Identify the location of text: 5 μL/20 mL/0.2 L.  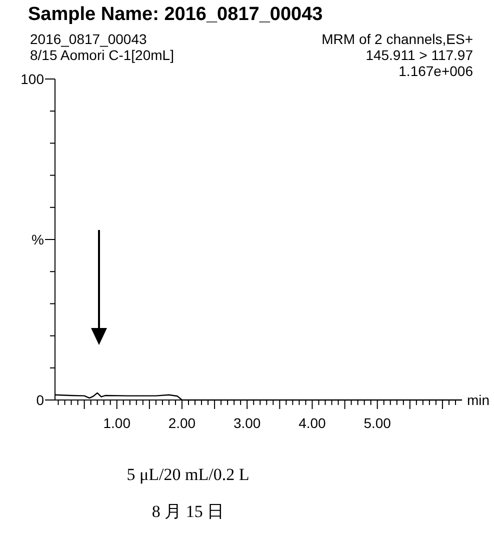
(188, 474).